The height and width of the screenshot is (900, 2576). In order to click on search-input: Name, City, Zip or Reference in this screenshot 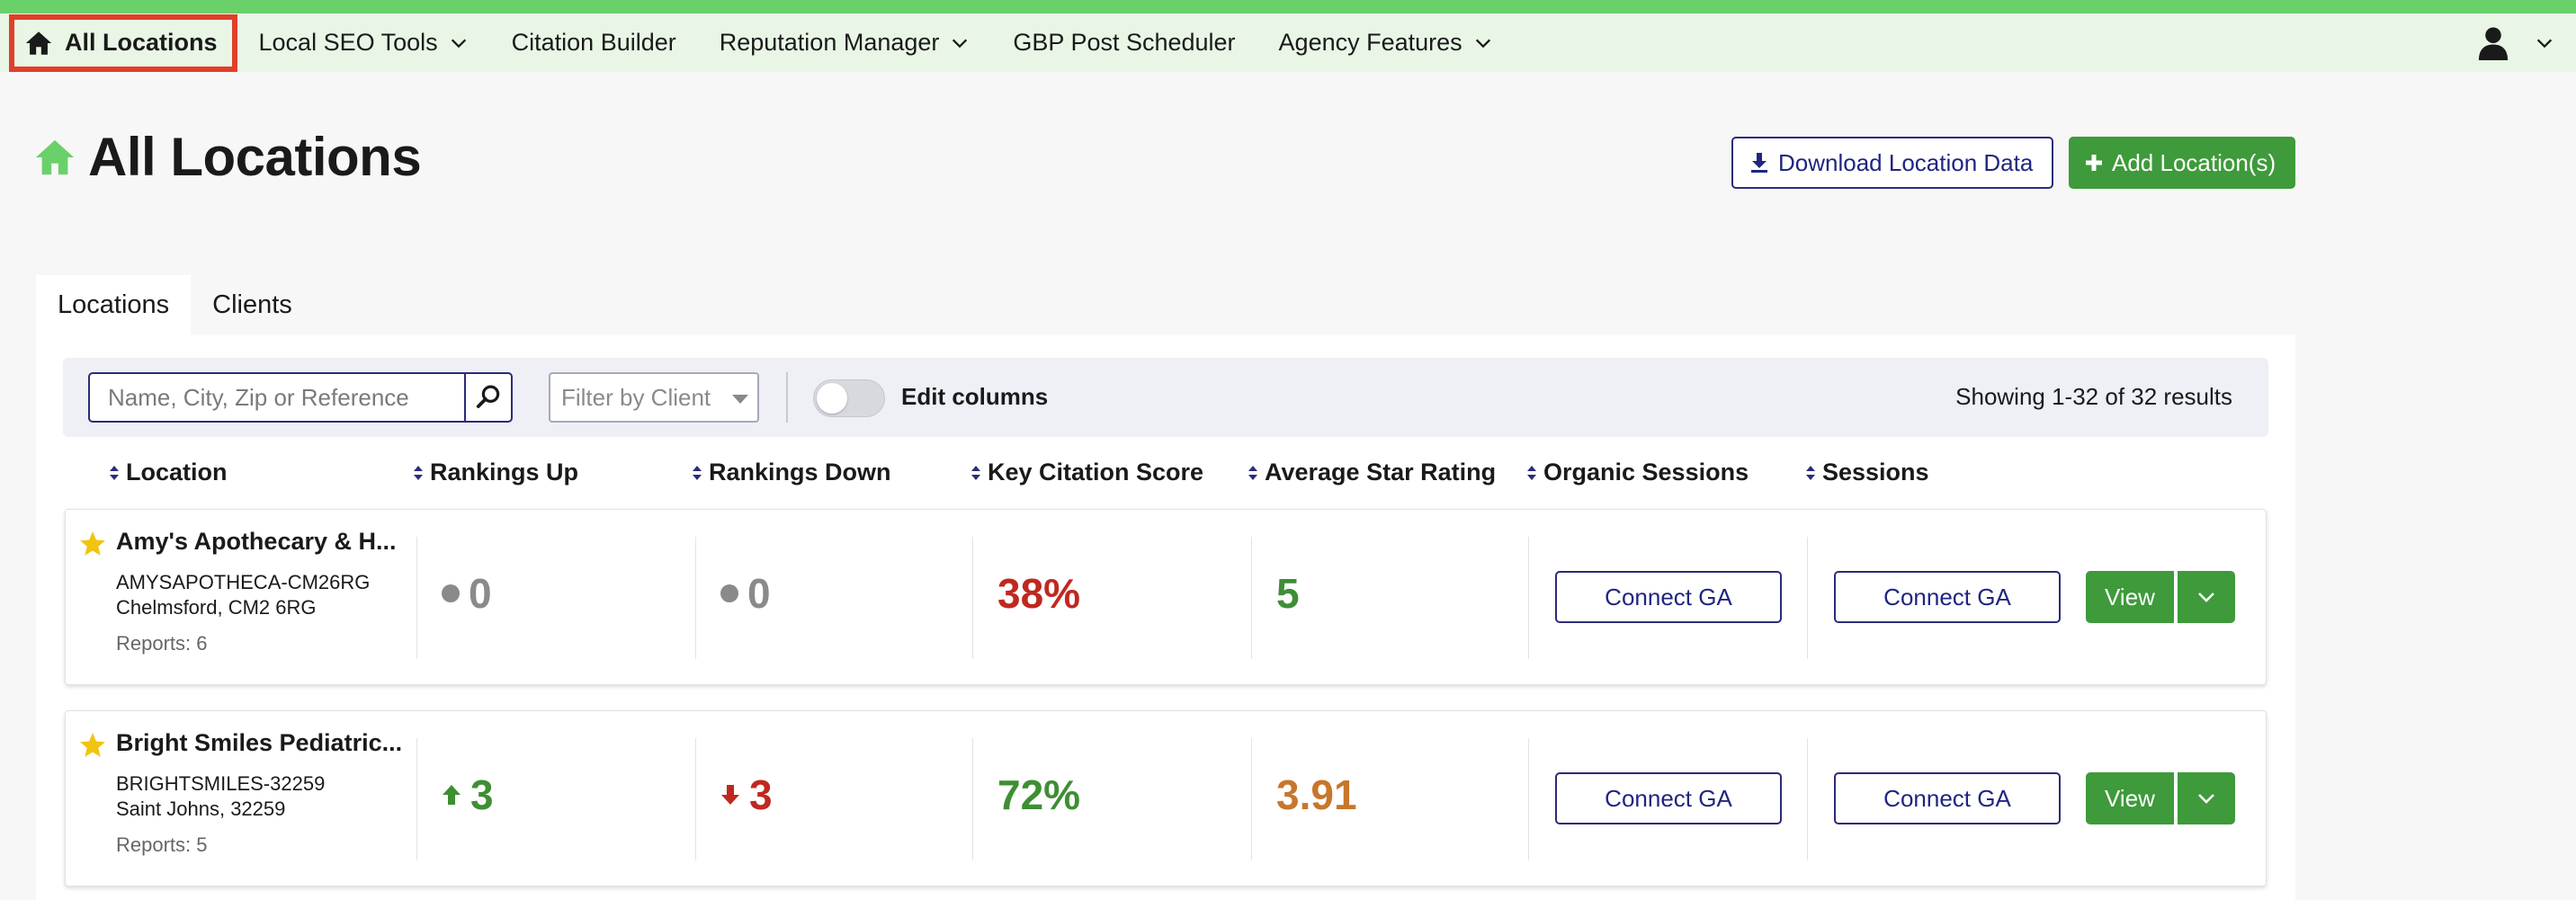, I will do `click(277, 397)`.